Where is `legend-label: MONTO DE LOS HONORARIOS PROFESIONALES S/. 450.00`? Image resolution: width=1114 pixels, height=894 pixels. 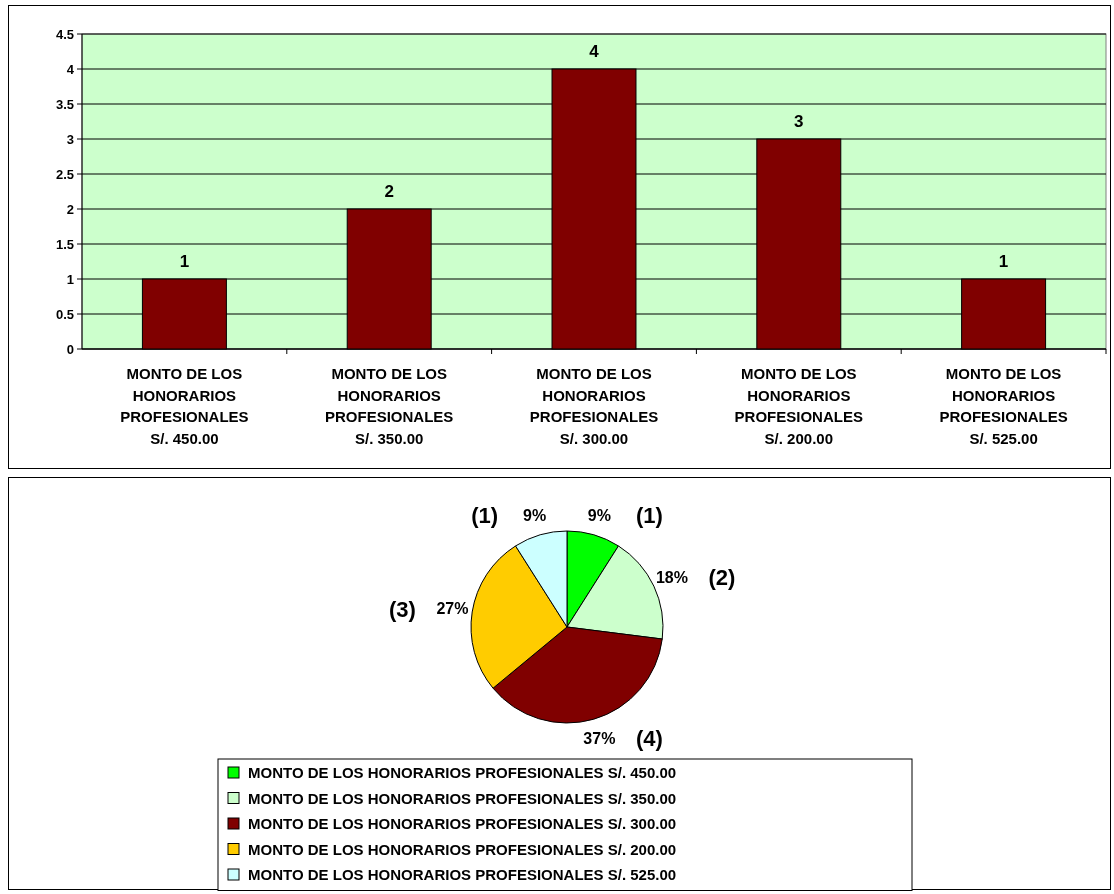
legend-label: MONTO DE LOS HONORARIOS PROFESIONALES S/. 450.00 is located at coordinates (462, 773).